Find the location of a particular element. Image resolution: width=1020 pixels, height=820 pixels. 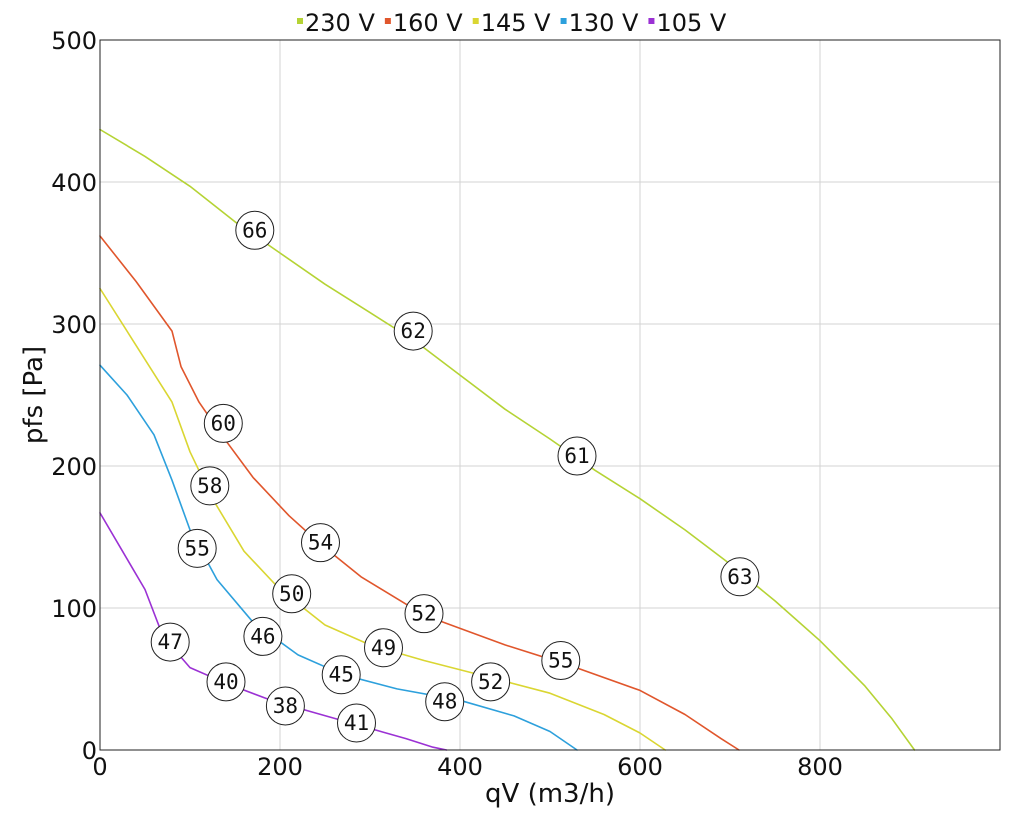

x-tick-label: 800 is located at coordinates (820, 767).